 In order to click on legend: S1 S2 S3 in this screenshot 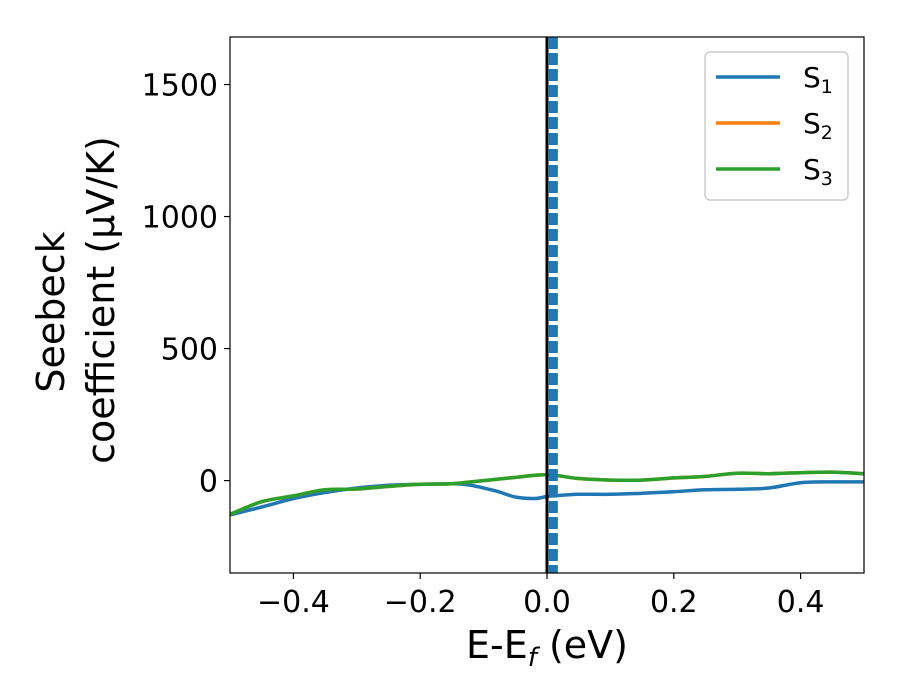, I will do `click(776, 126)`.